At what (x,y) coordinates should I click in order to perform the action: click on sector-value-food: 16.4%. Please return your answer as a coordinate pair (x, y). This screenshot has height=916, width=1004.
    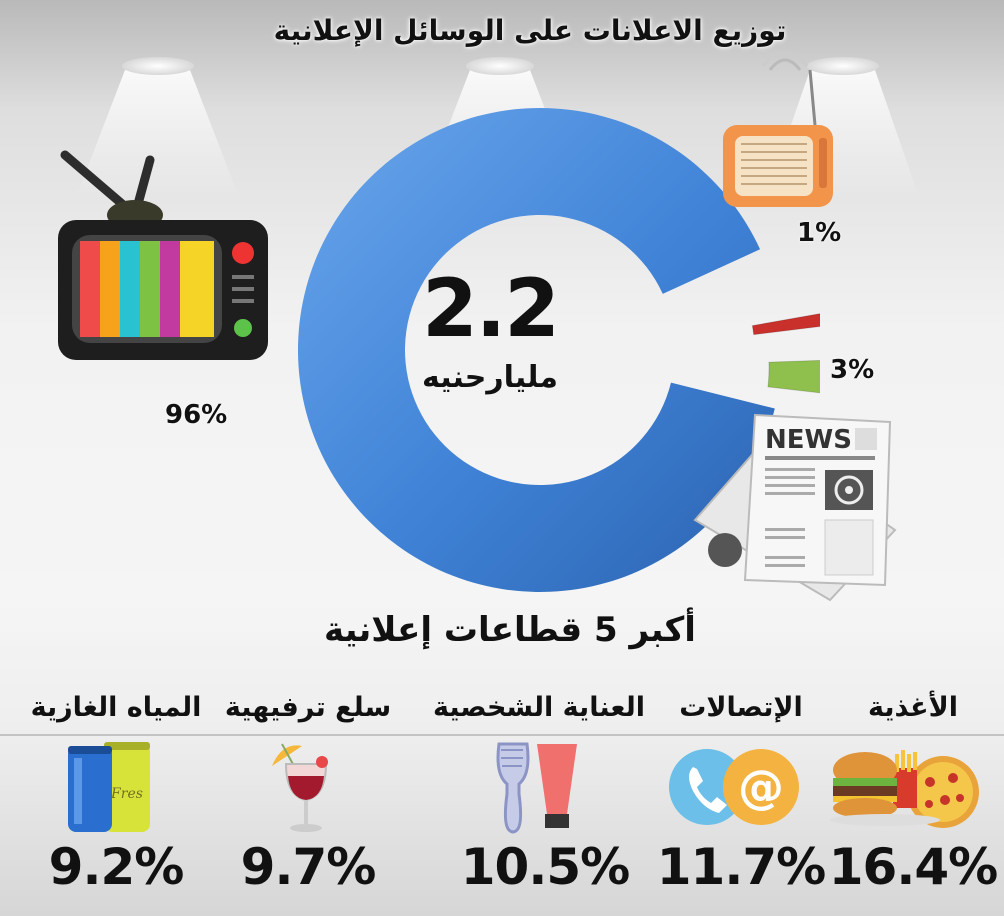
    Looking at the image, I should click on (913, 867).